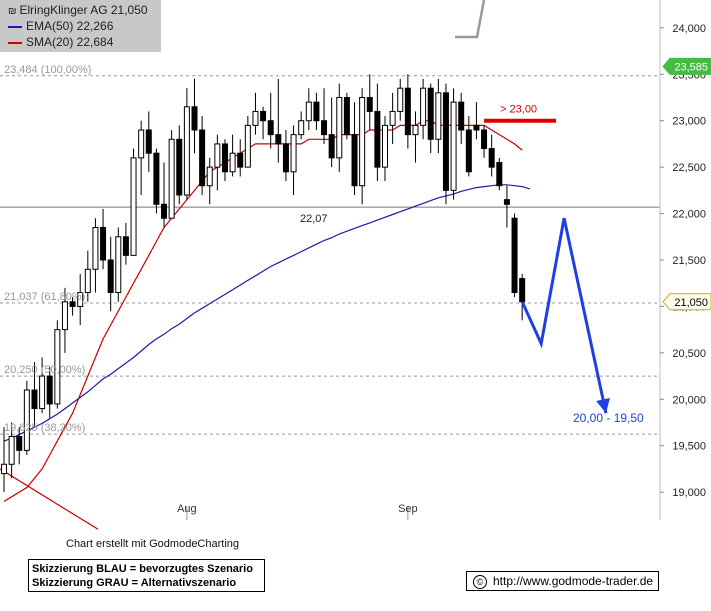  What do you see at coordinates (689, 261) in the screenshot?
I see `y-tick-label: 21,500` at bounding box center [689, 261].